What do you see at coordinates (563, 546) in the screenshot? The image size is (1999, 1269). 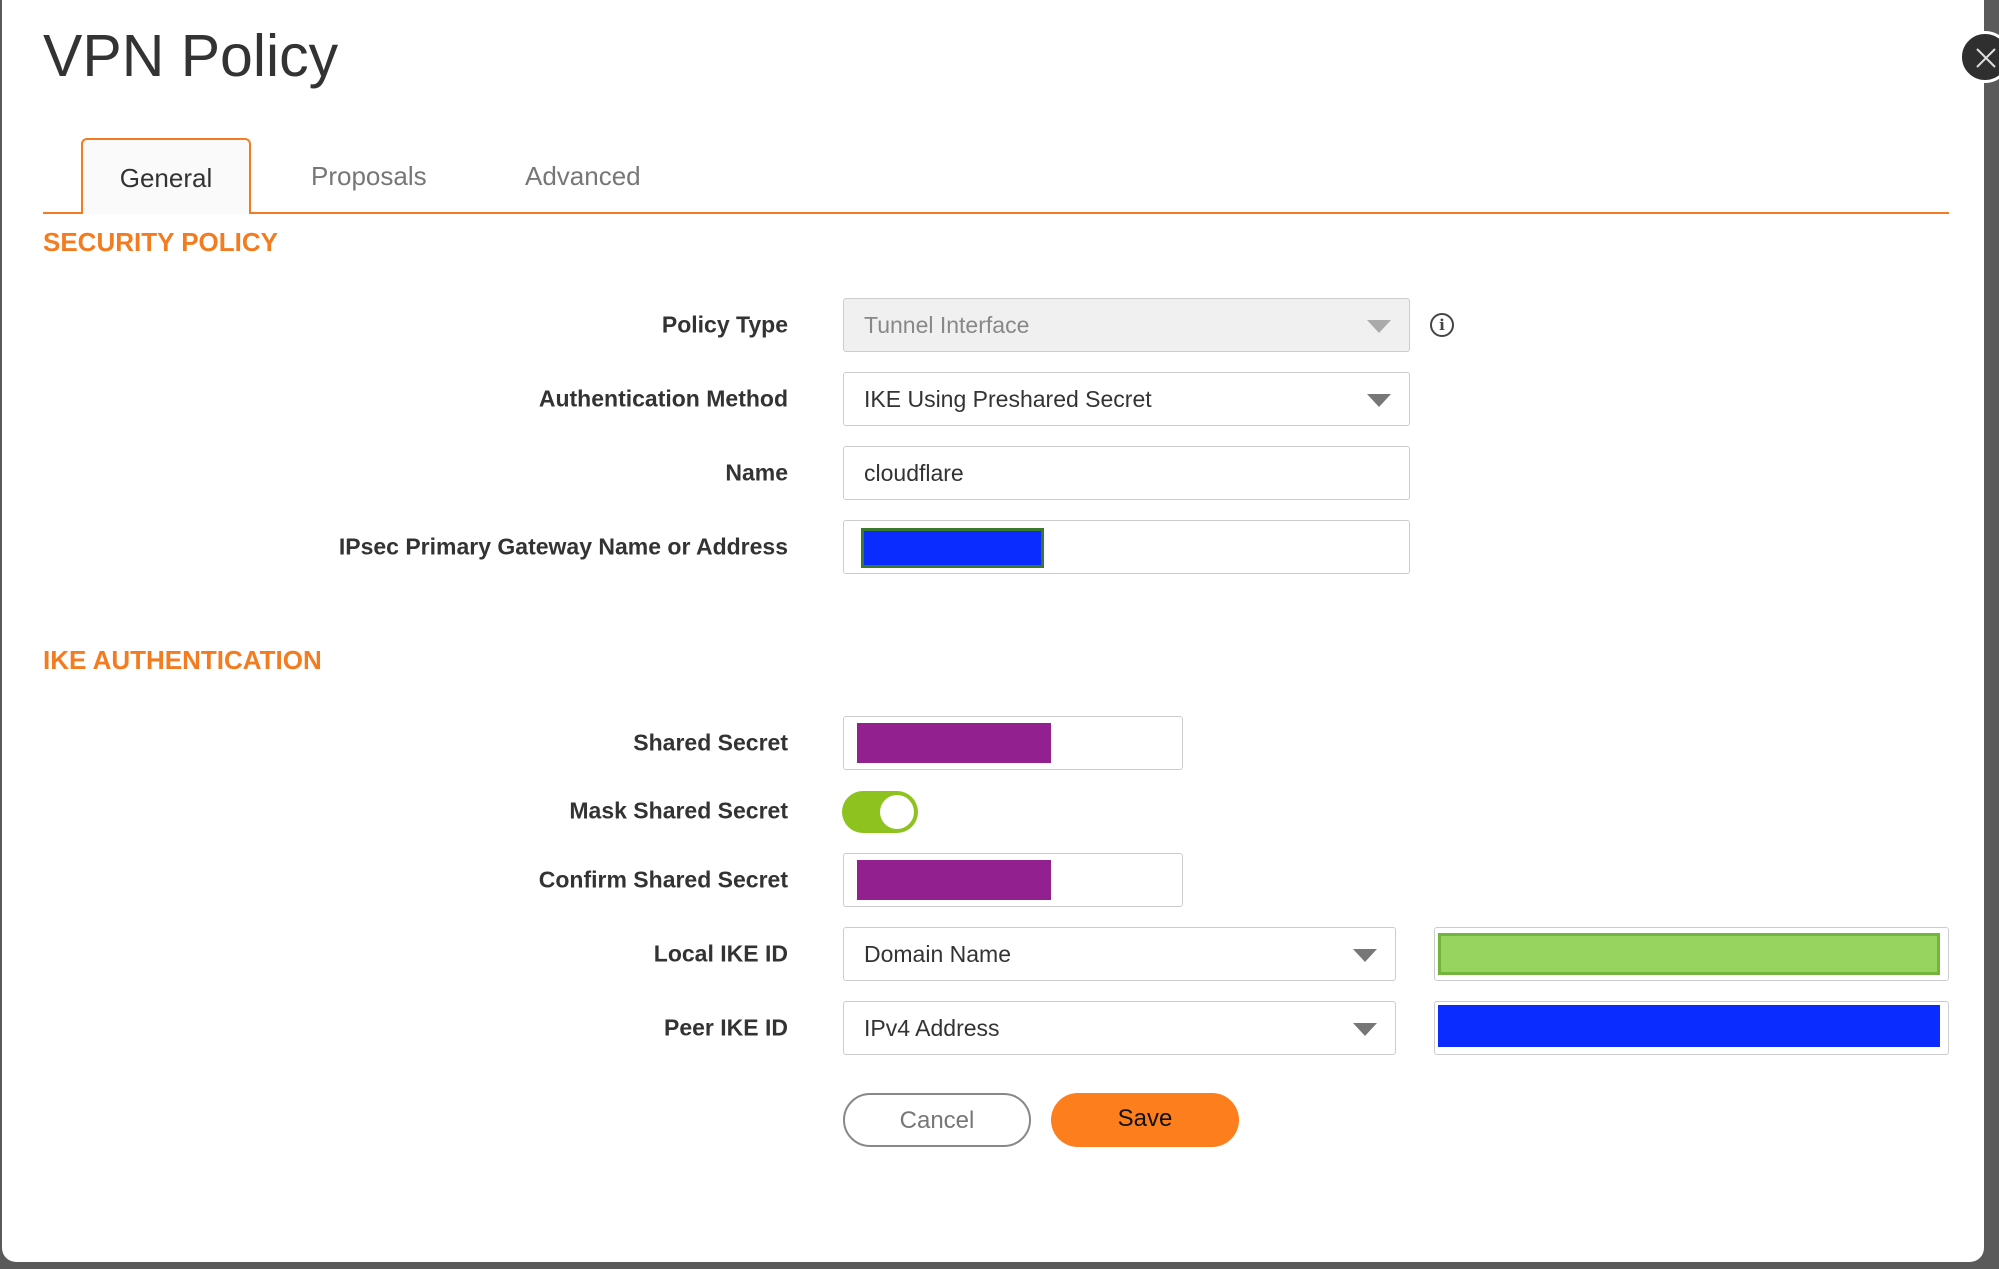 I see `gateway-label: IPsec Primary Gateway Name or Address` at bounding box center [563, 546].